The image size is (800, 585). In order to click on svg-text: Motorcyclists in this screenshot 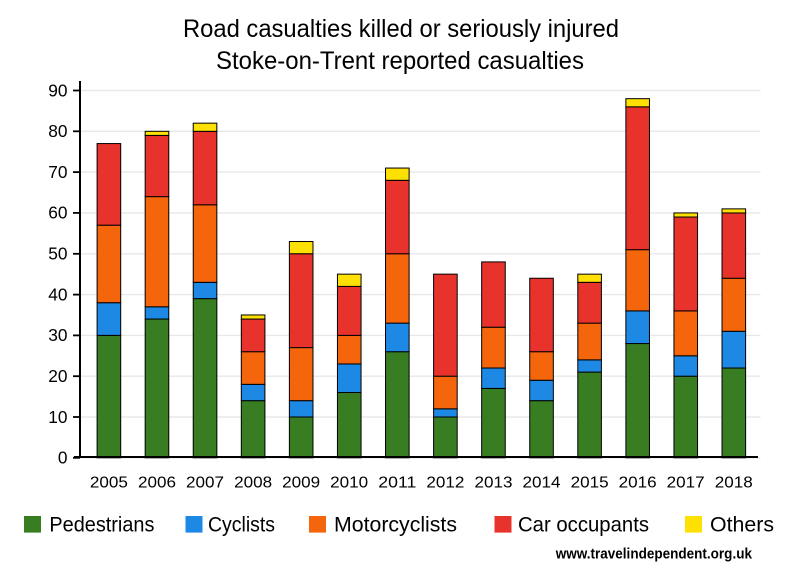, I will do `click(395, 525)`.